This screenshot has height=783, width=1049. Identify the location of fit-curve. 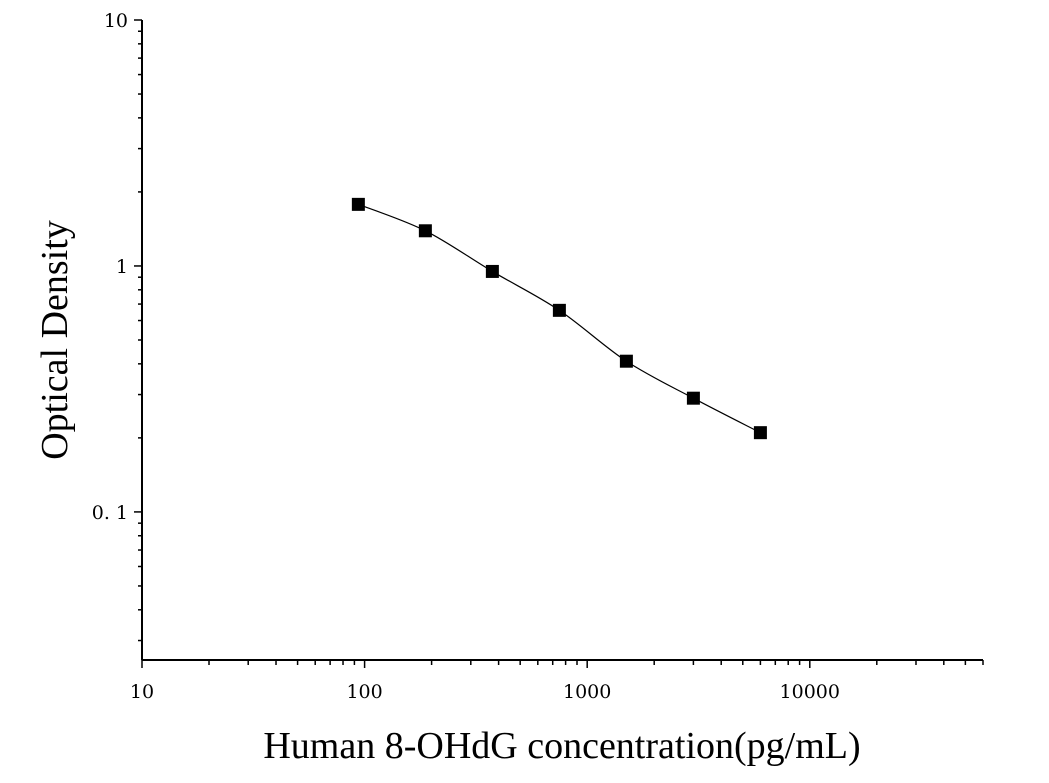
(559, 318).